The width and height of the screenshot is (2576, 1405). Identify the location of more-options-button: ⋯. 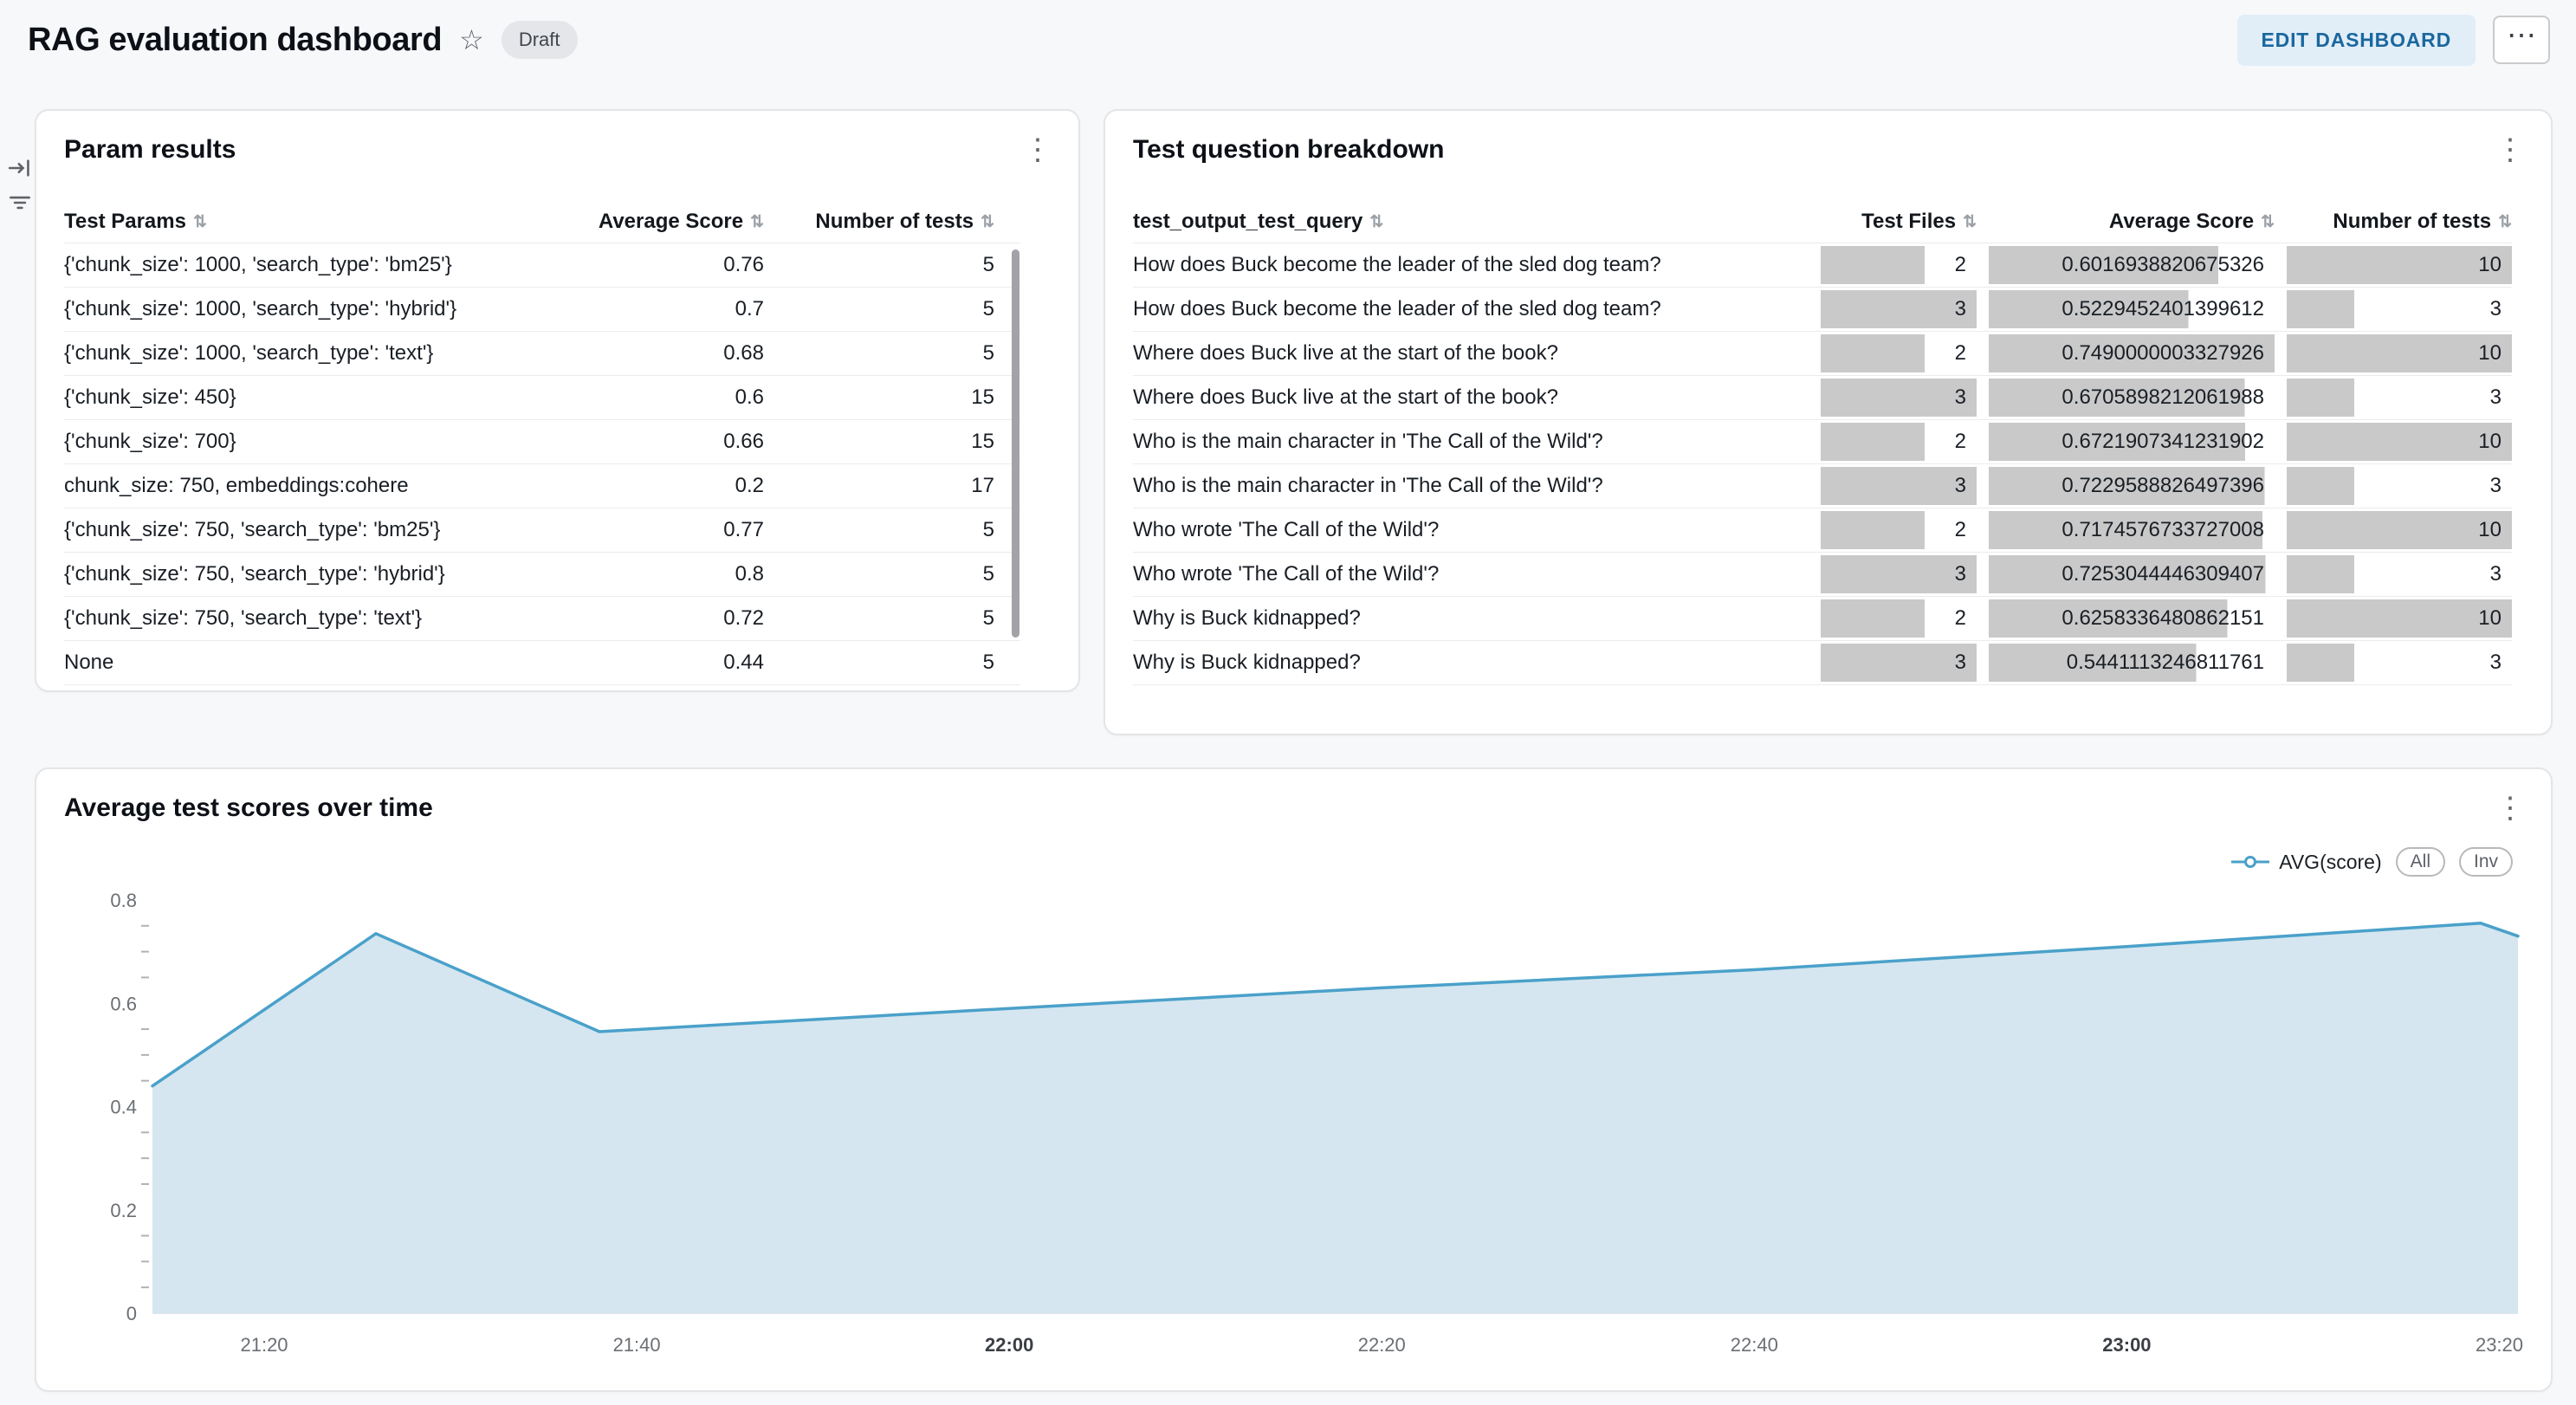
(2521, 40).